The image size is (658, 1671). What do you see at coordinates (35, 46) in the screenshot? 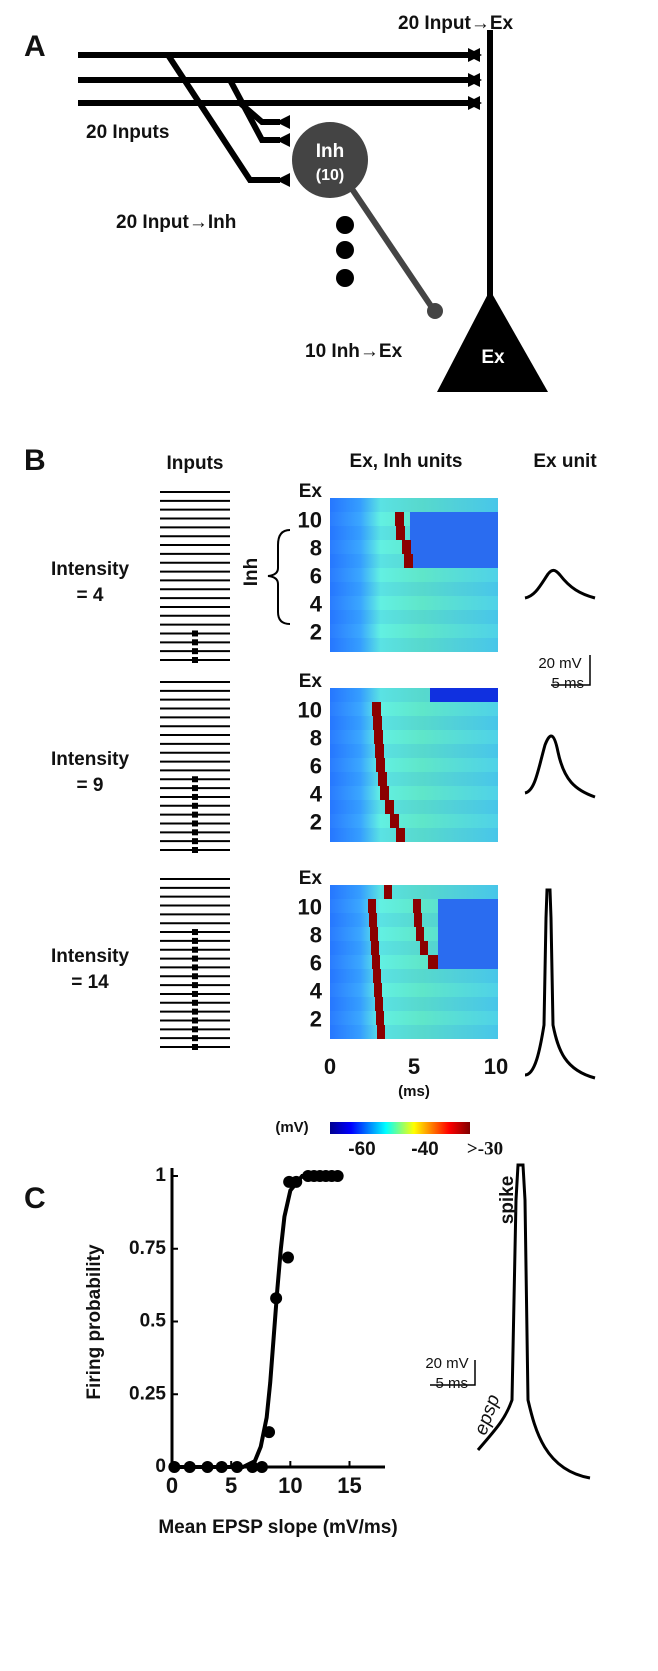
I see `panel-label: A` at bounding box center [35, 46].